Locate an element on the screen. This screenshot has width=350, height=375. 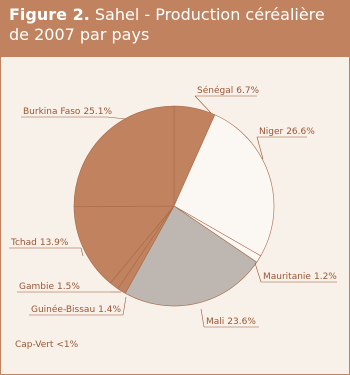
value-label: 13.9% is located at coordinates (54, 243).